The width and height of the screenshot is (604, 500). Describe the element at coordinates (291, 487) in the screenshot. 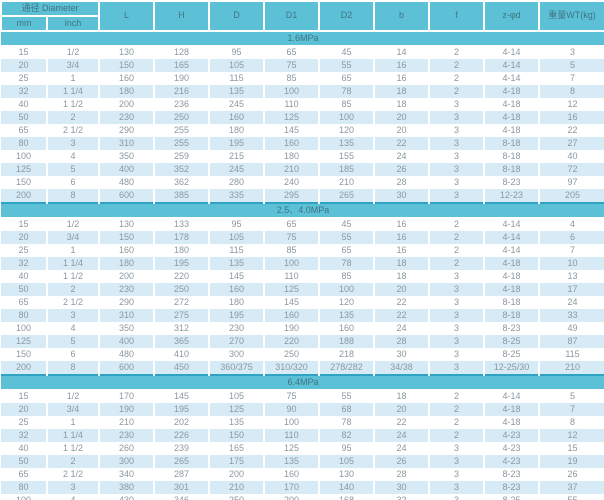

I see `table-cell: 170` at that location.